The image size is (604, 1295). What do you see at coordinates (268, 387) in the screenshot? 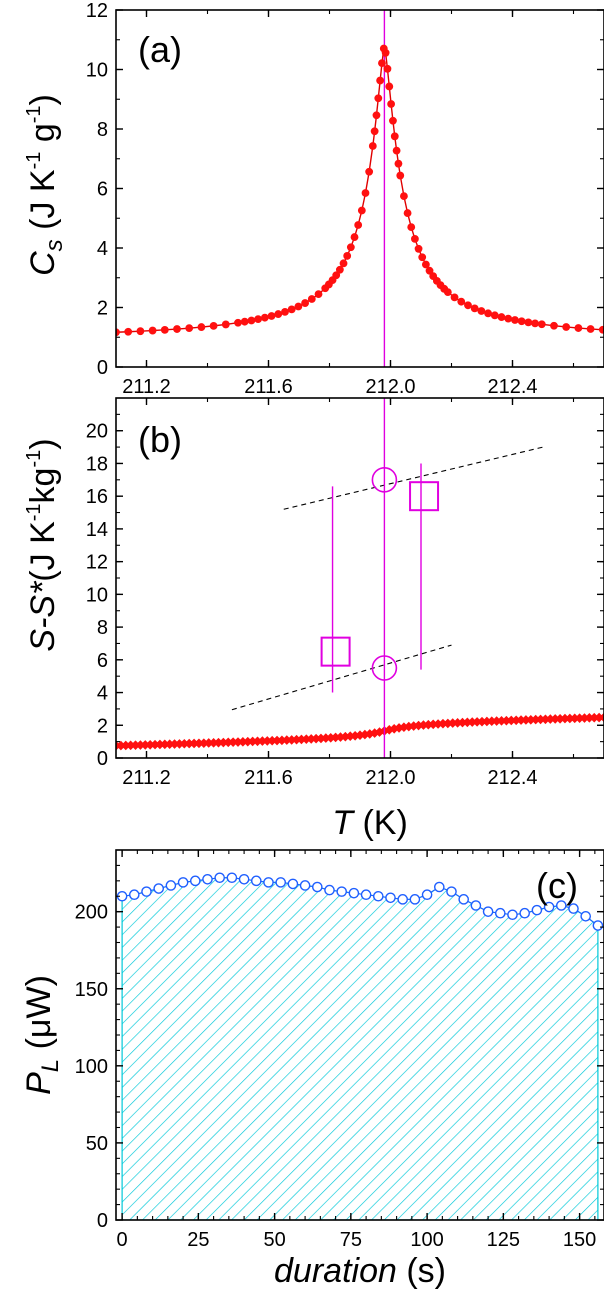
I see `panel-a-xtick-label: 211.6` at bounding box center [268, 387].